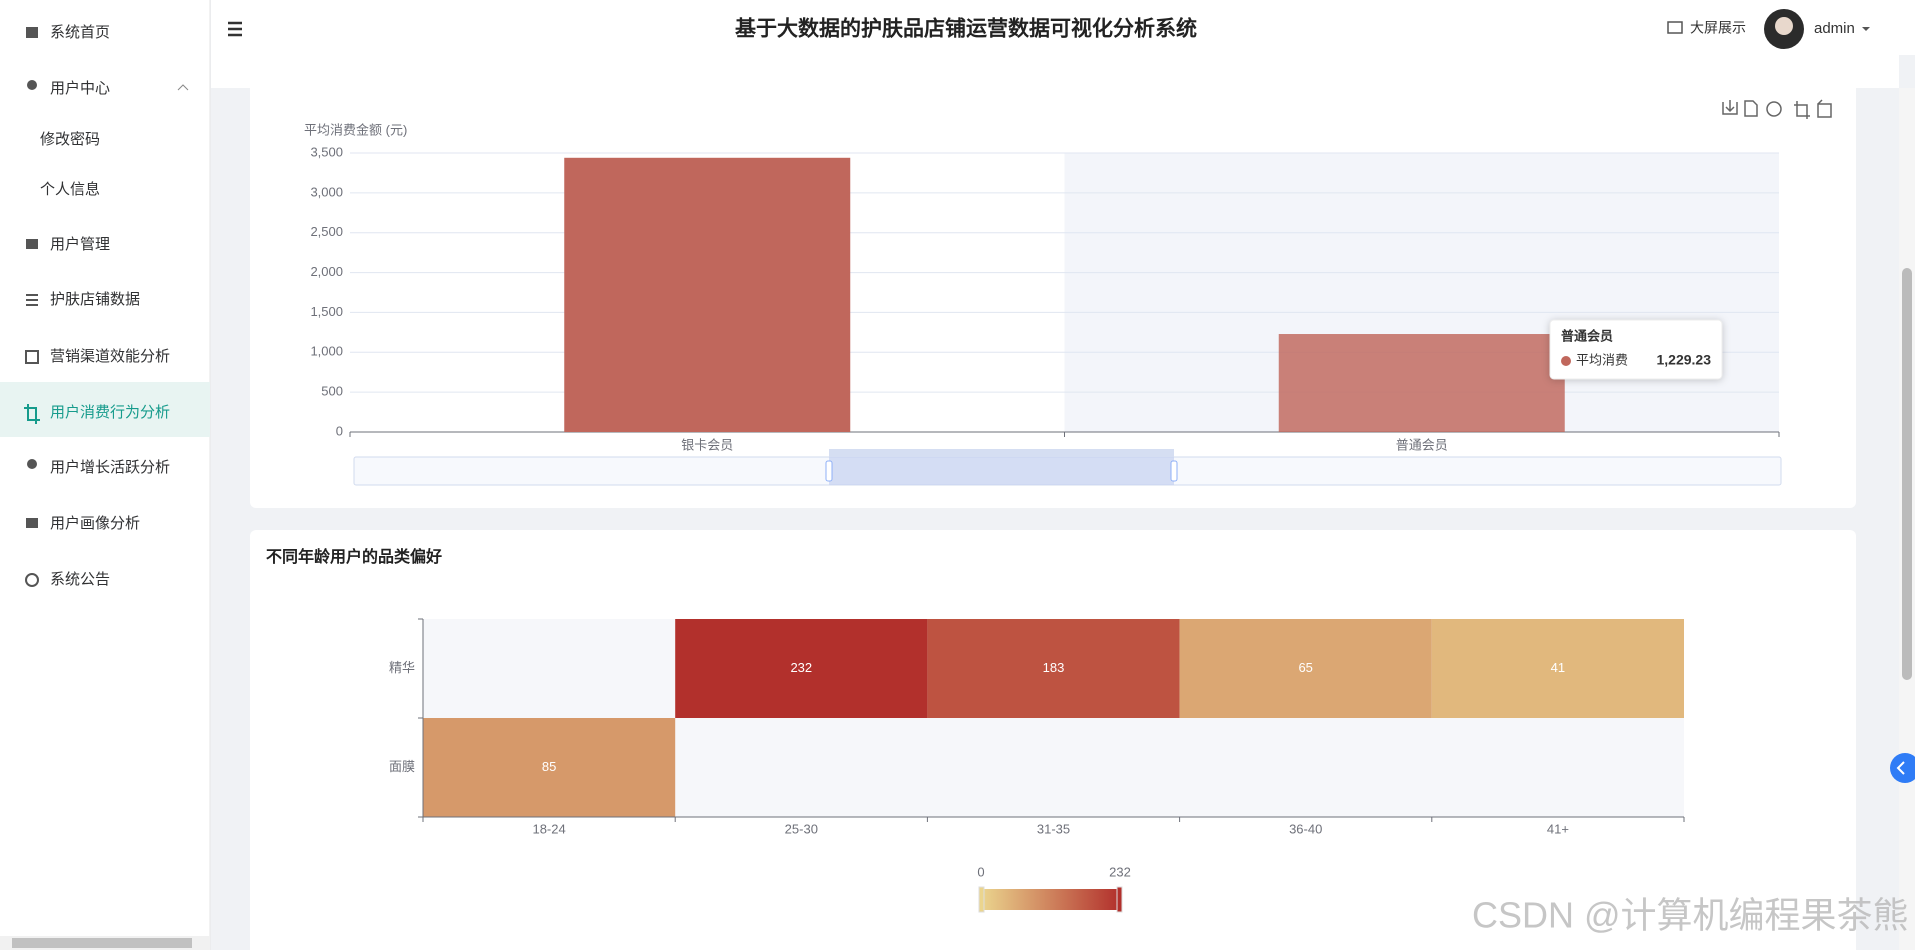 The width and height of the screenshot is (1915, 950). I want to click on nav-item: 修改密码, so click(70, 139).